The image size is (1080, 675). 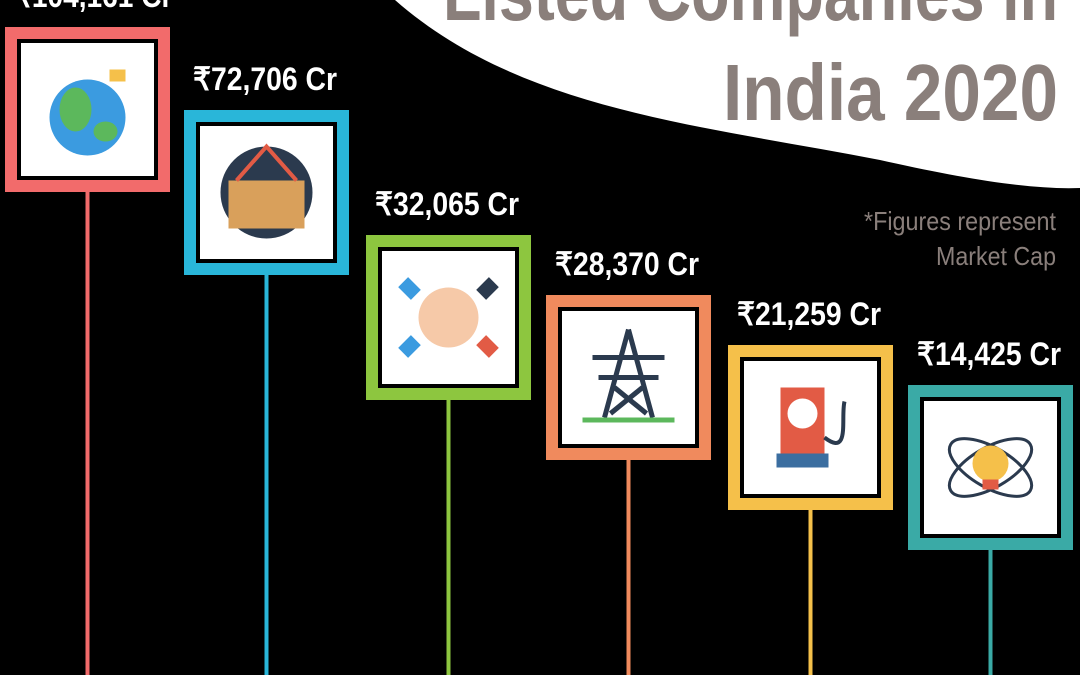 I want to click on value-label: ₹14,425 Cr, so click(x=989, y=354).